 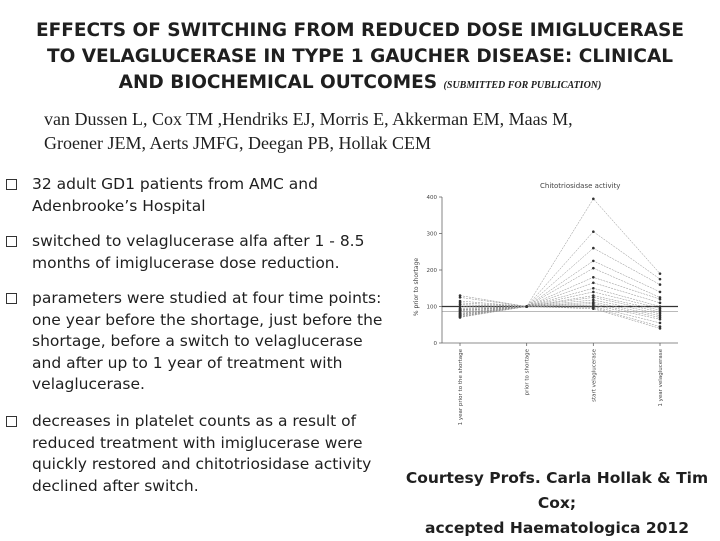 I want to click on bullet-line: 32 adult GD1 patients from AMC and, so click(x=175, y=184).